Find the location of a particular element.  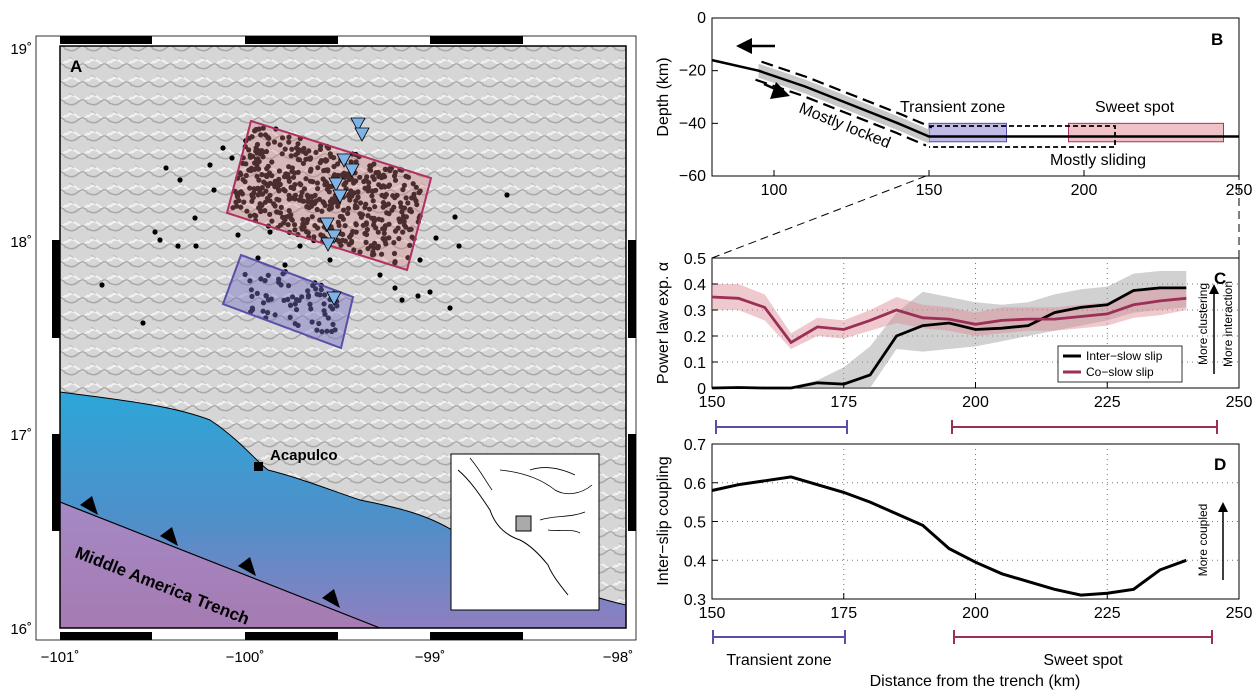

panel-c-xtick: 250 is located at coordinates (1239, 402).